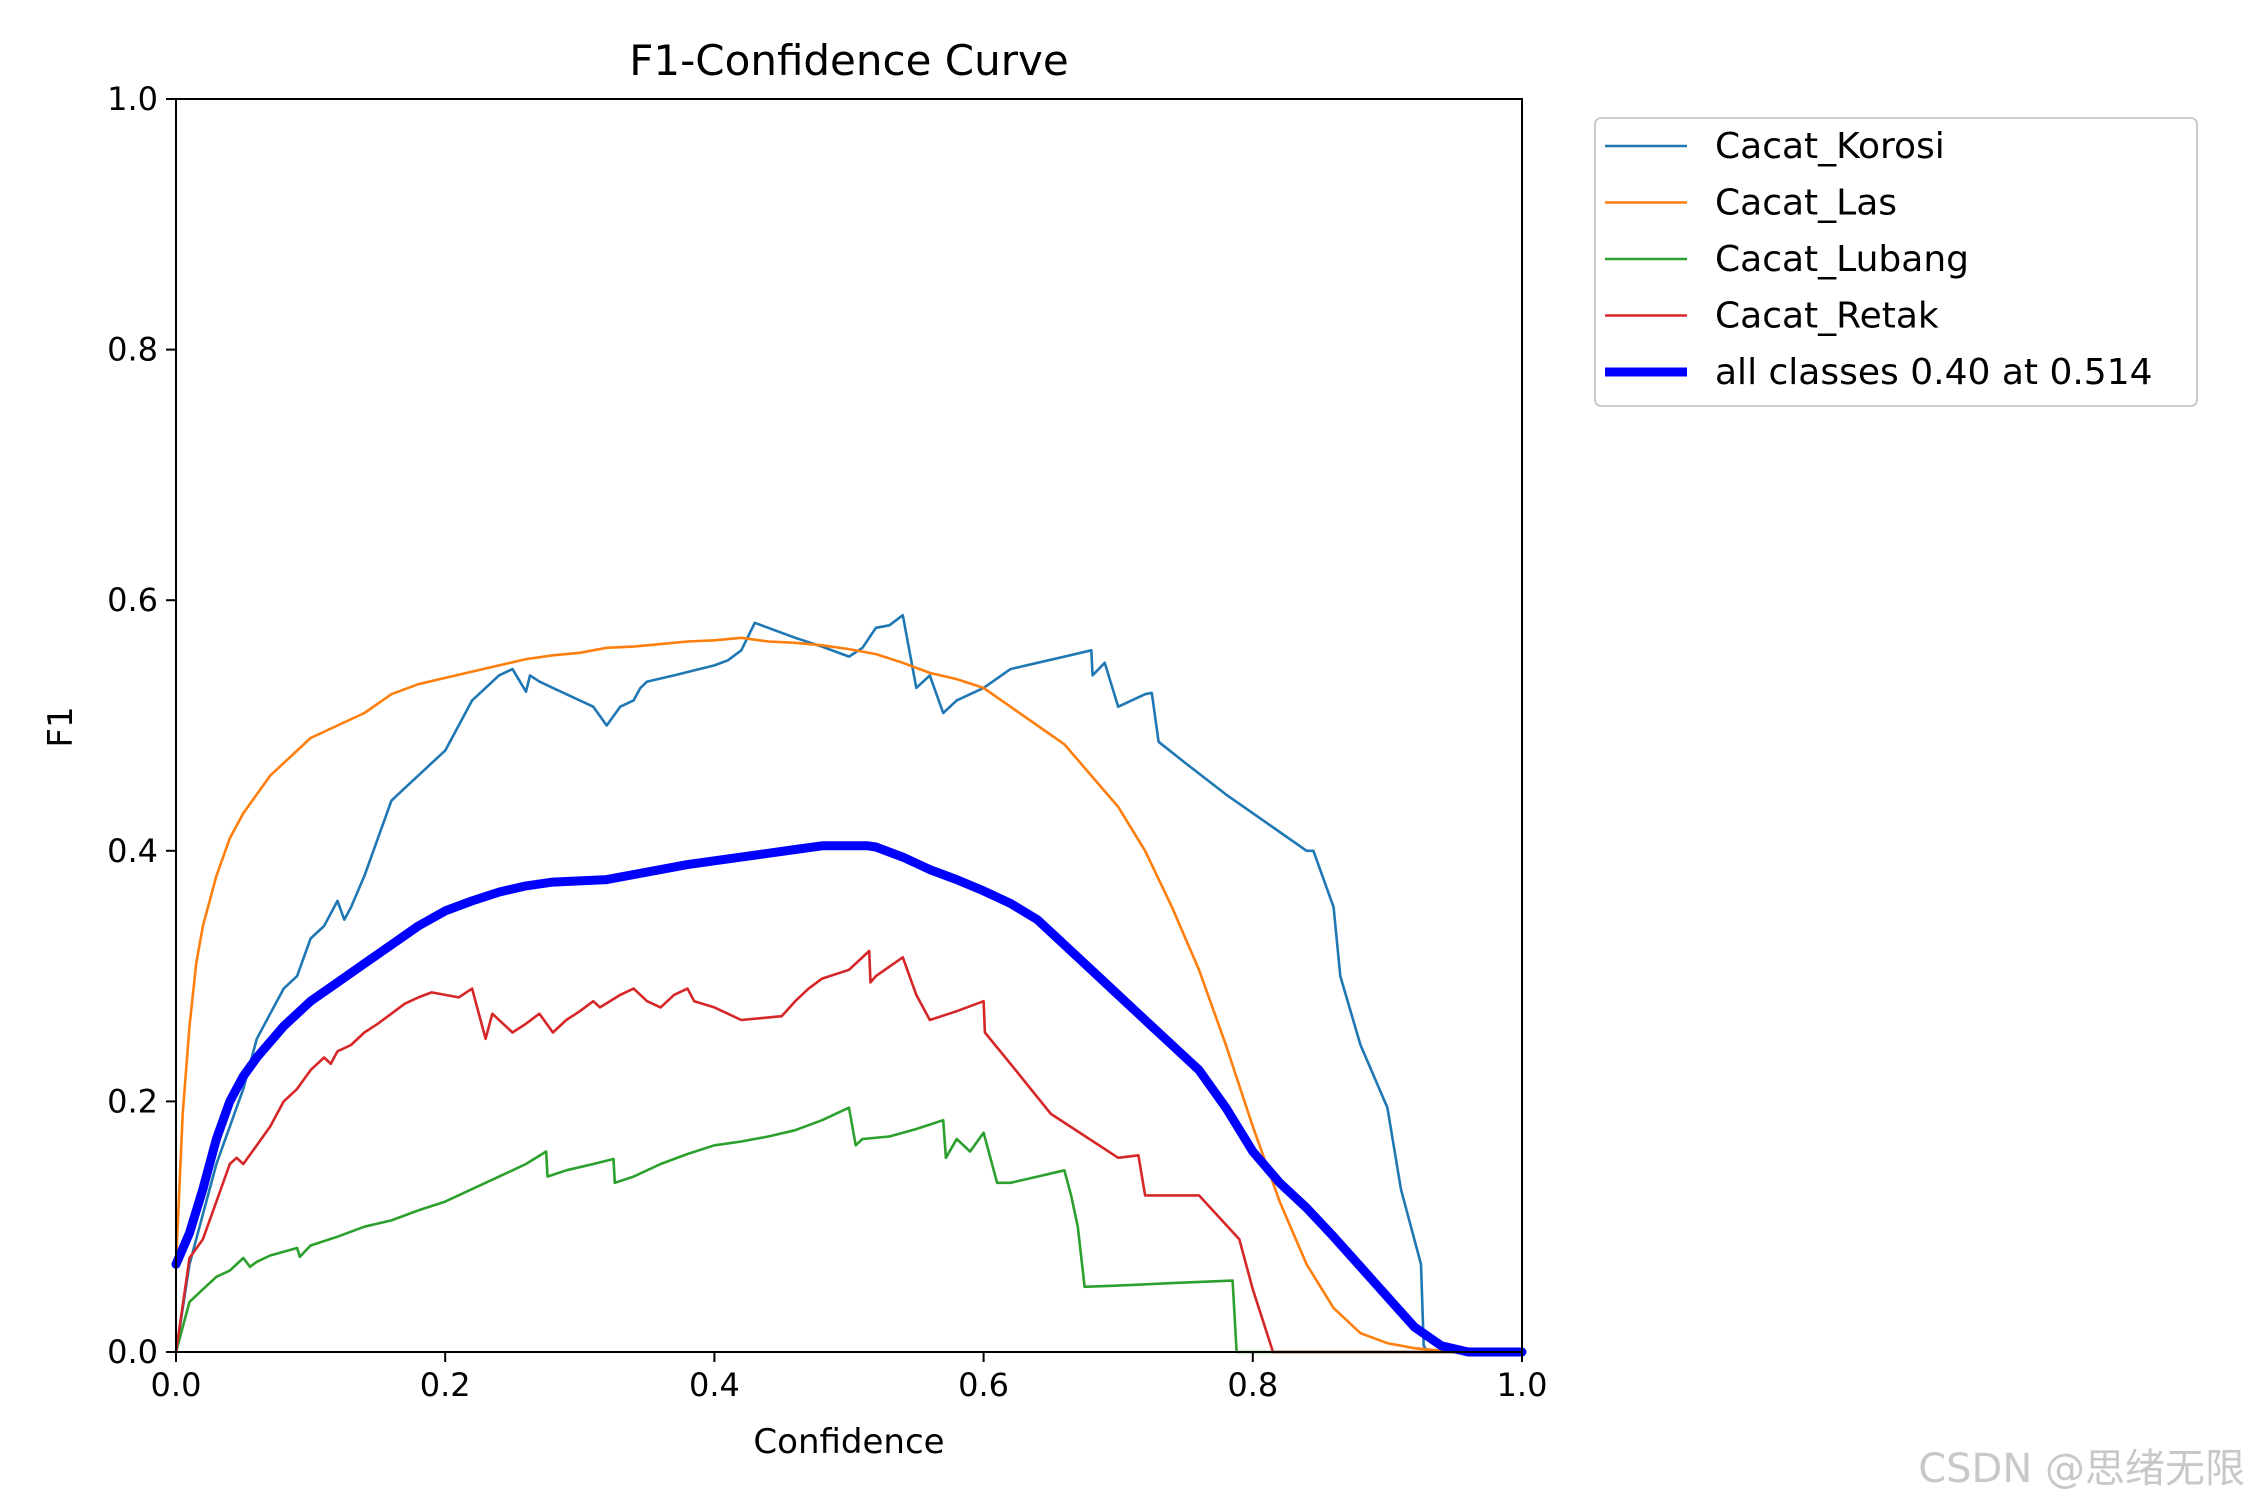 The width and height of the screenshot is (2250, 1500). I want to click on x-tick-label: 0.6, so click(983, 1385).